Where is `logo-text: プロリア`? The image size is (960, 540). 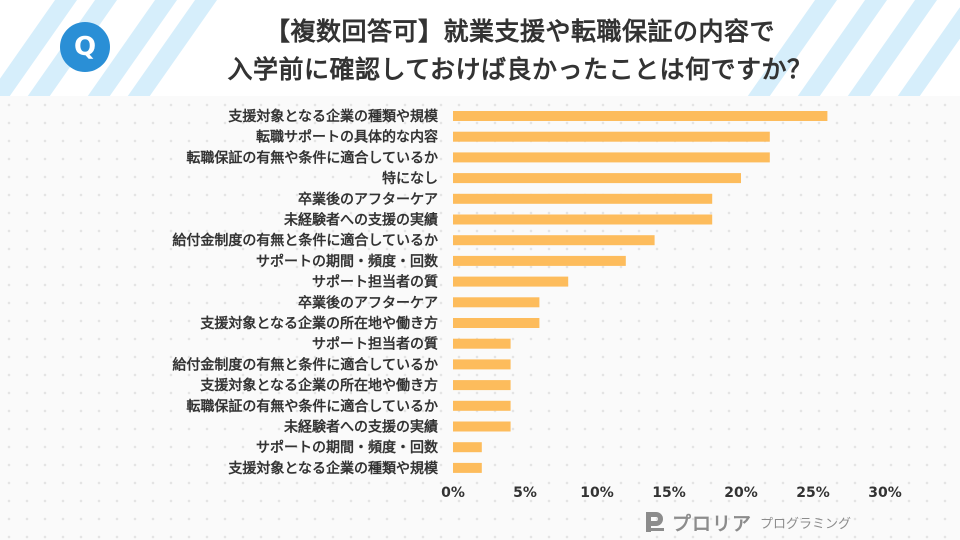 logo-text: プロリア is located at coordinates (712, 523).